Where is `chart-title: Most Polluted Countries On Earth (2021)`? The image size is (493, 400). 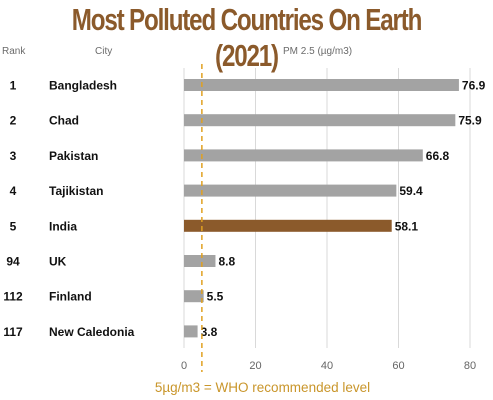 chart-title: Most Polluted Countries On Earth (2021) is located at coordinates (247, 37).